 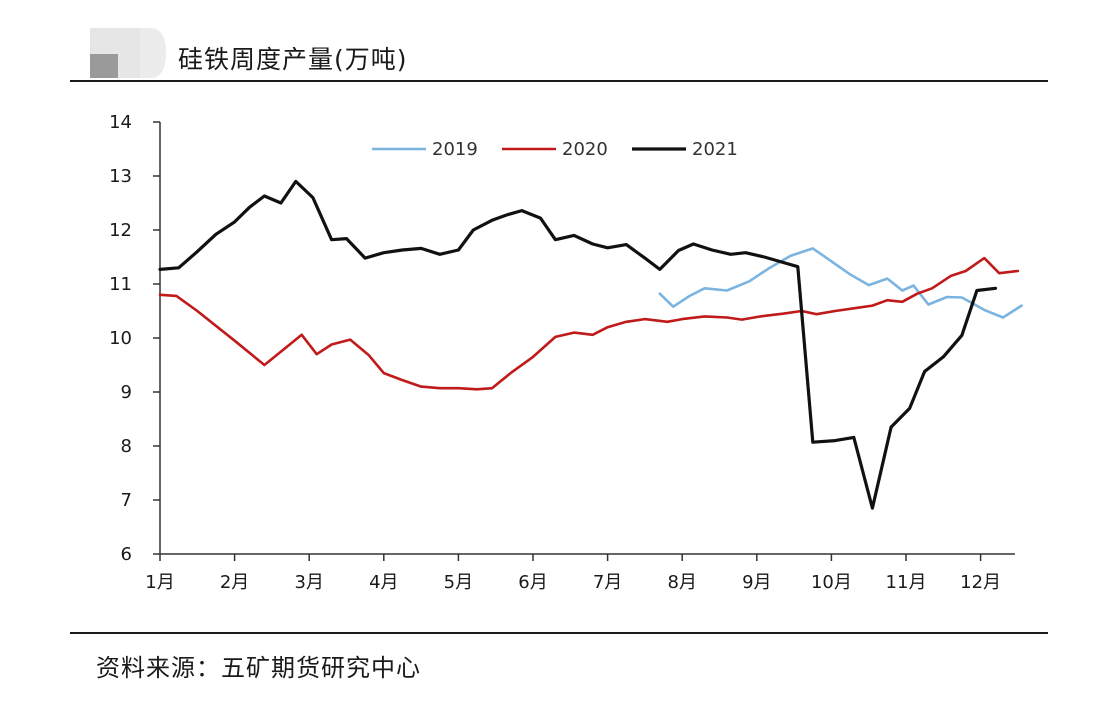 What do you see at coordinates (715, 149) in the screenshot?
I see `legend-label-2021: 2021` at bounding box center [715, 149].